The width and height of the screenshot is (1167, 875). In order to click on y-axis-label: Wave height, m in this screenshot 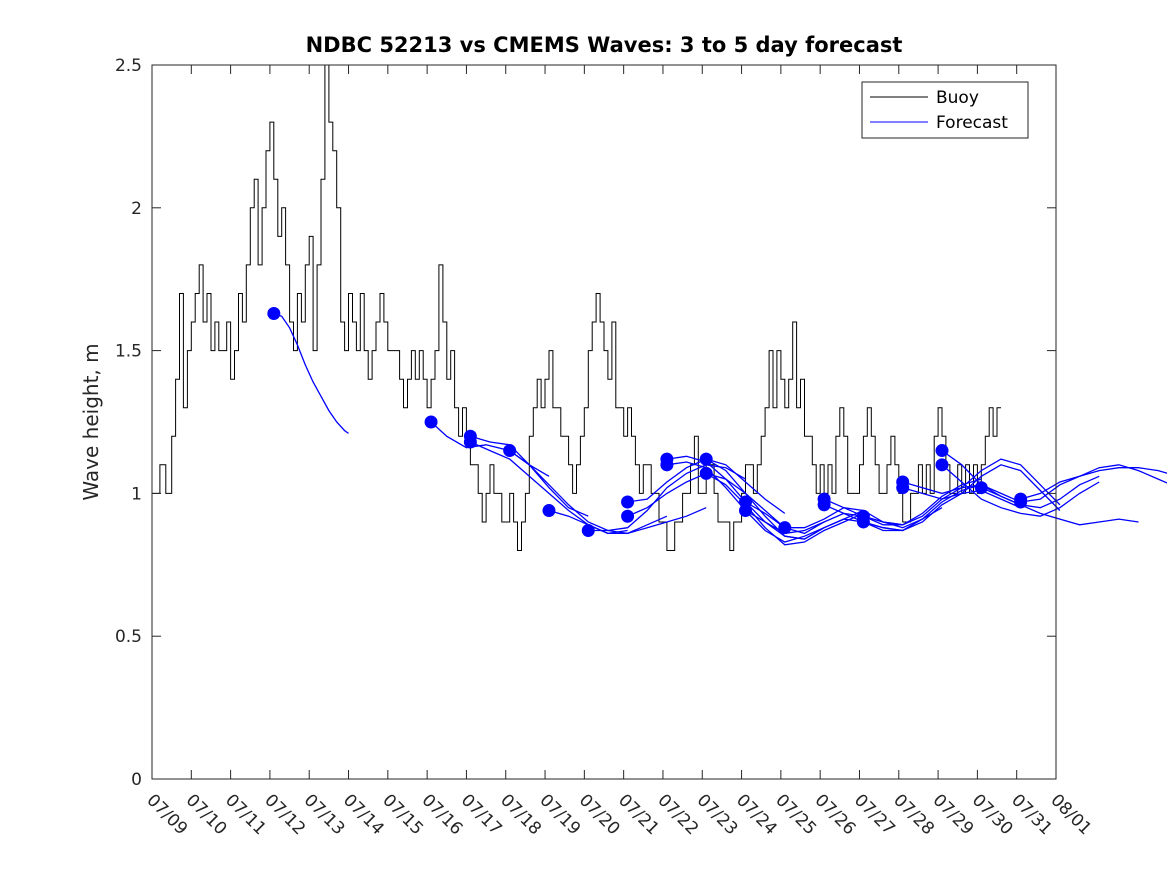, I will do `click(91, 421)`.